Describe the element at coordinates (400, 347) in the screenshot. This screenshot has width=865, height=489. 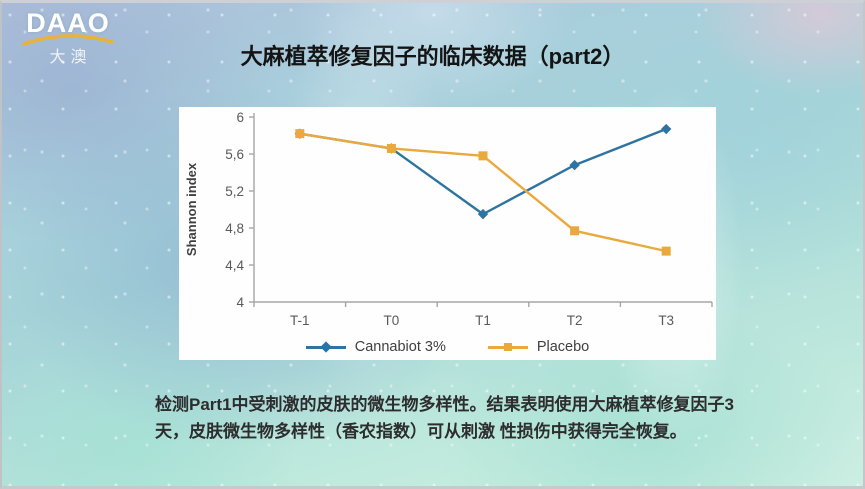
I see `legend-label-cannabiot: Cannabiot 3%` at that location.